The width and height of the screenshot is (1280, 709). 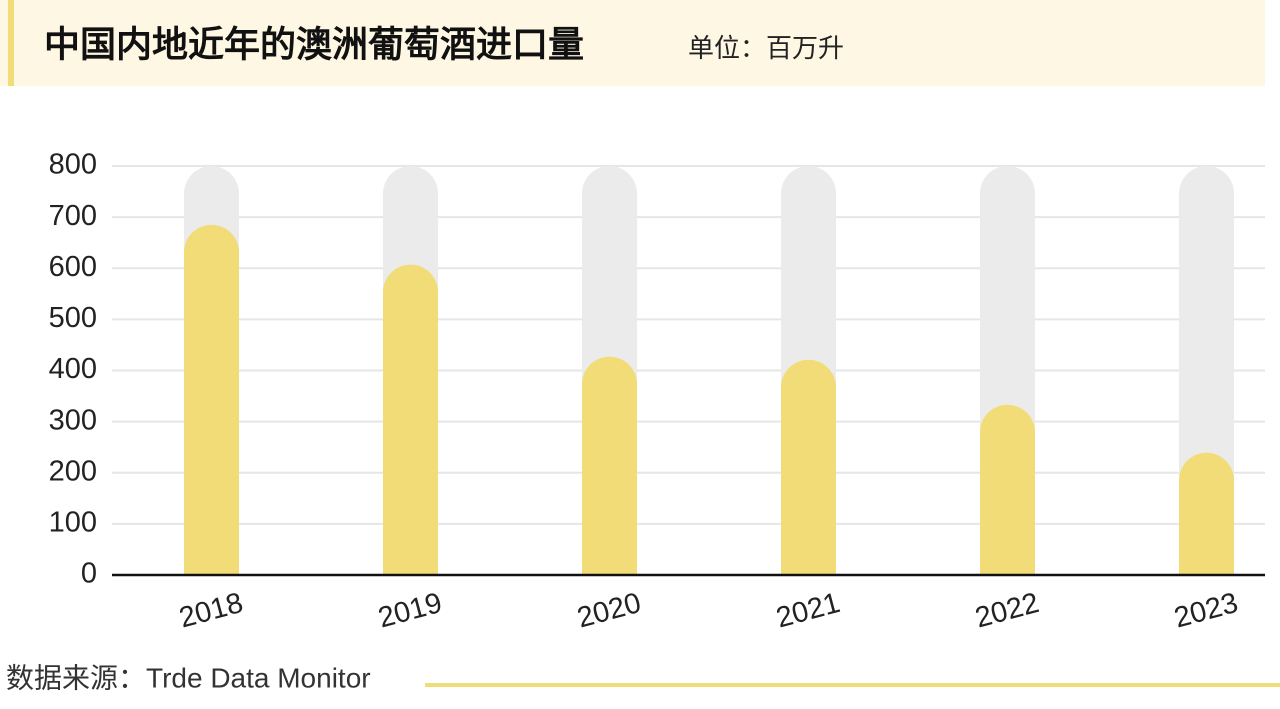 I want to click on y-tick-label: 100, so click(x=73, y=523).